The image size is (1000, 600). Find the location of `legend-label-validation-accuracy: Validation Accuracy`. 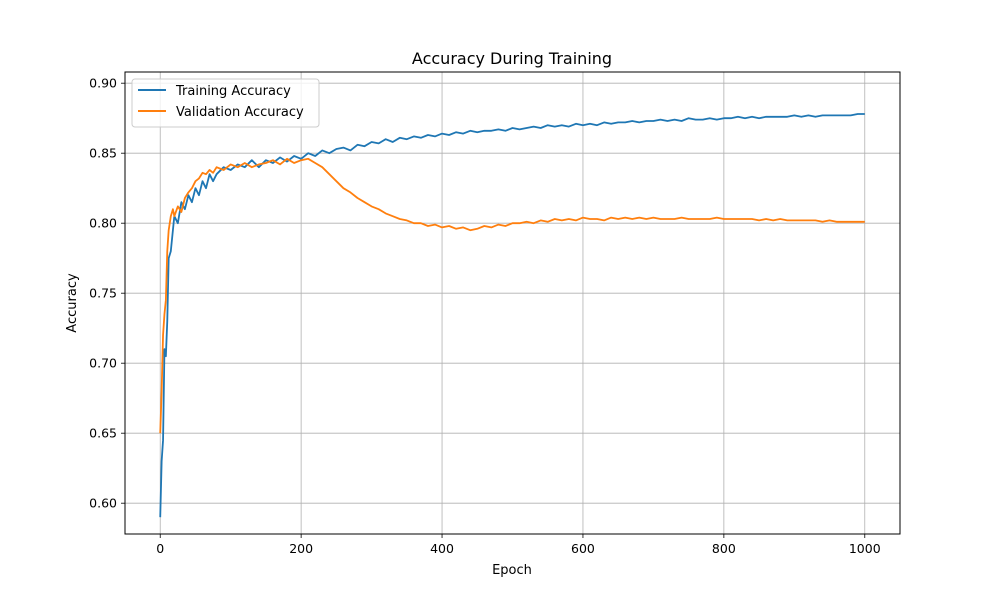

legend-label-validation-accuracy: Validation Accuracy is located at coordinates (240, 112).